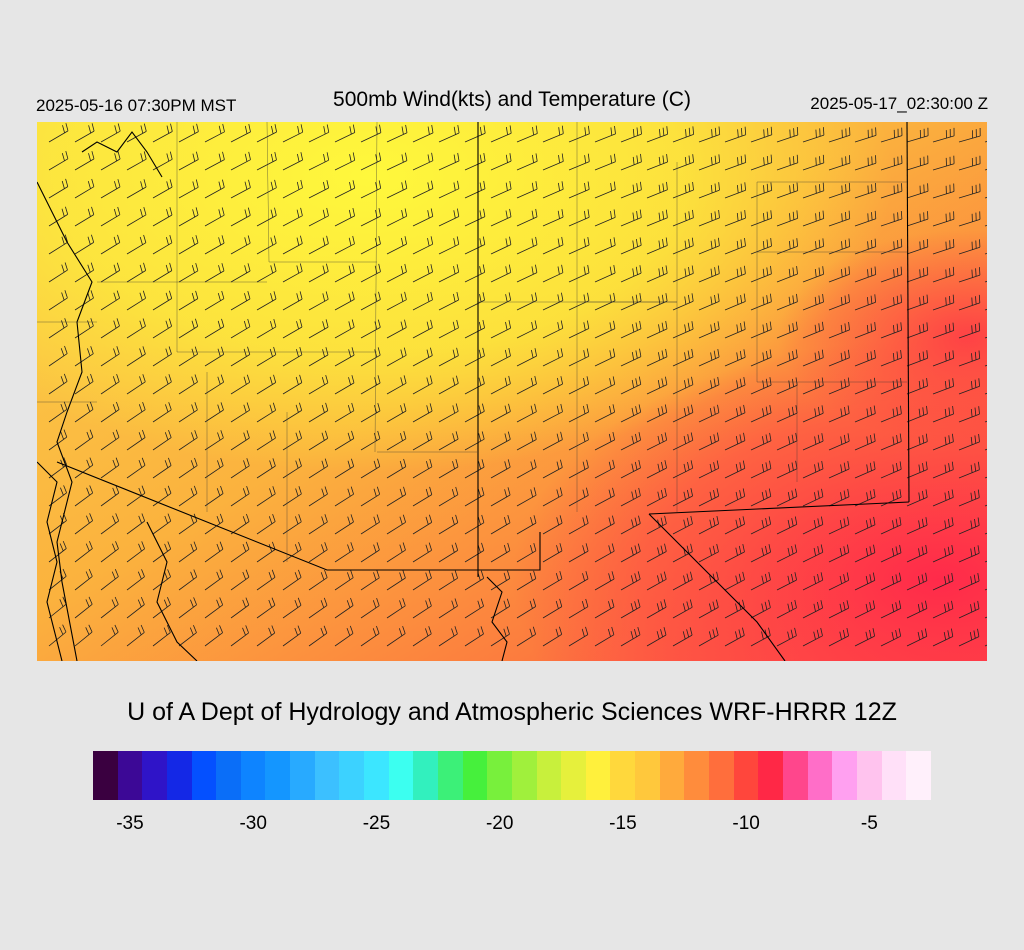 This screenshot has width=1024, height=950. Describe the element at coordinates (899, 103) in the screenshot. I see `valid-time-utc: 2025-05-17_02:30:00 Z` at that location.